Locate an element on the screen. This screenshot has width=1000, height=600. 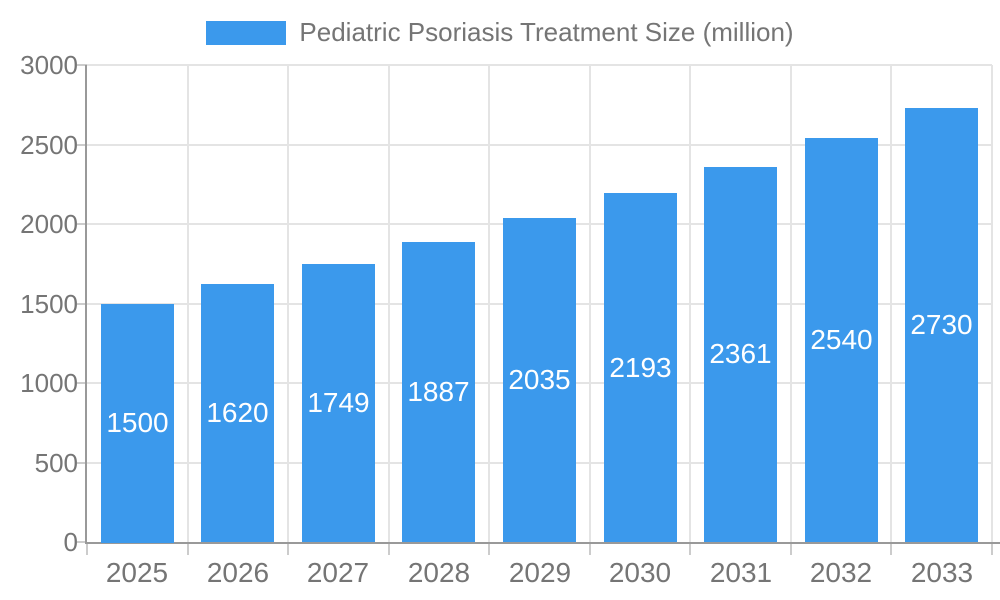
y-tick-label: 2500 is located at coordinates (49, 145).